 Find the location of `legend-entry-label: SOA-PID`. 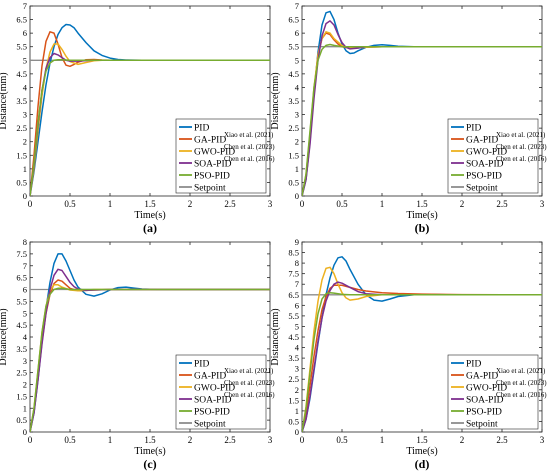

legend-entry-label: SOA-PID is located at coordinates (213, 165).